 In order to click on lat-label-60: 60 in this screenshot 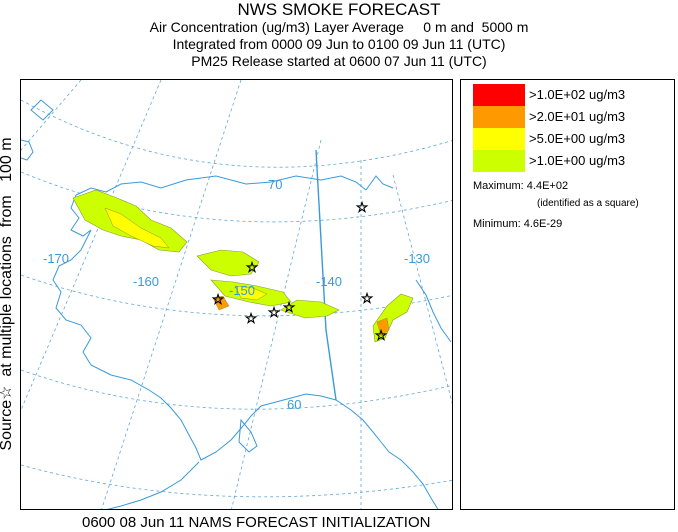, I will do `click(294, 404)`.